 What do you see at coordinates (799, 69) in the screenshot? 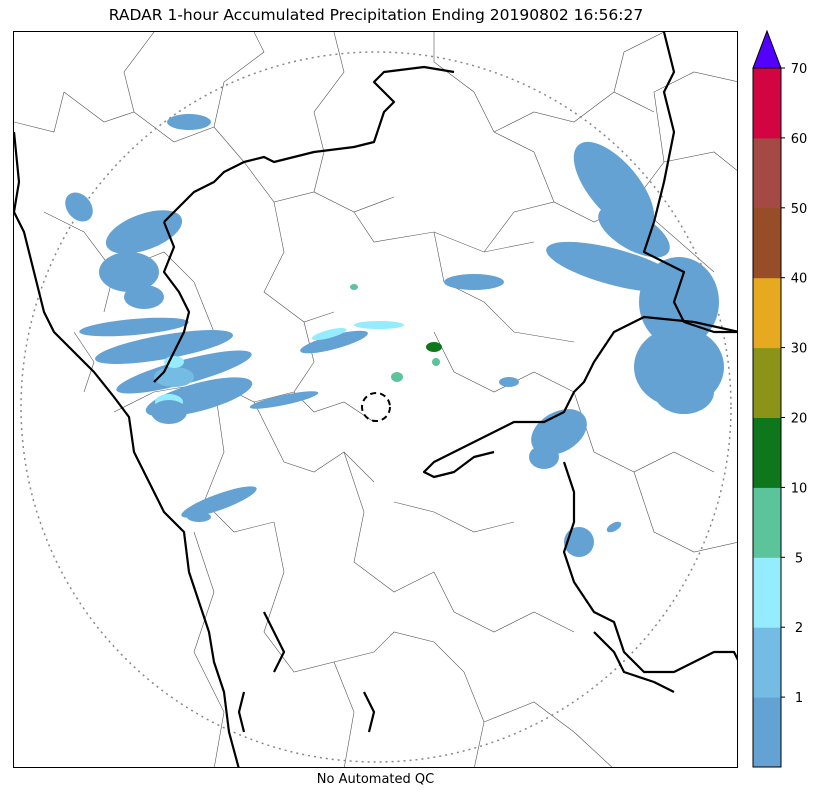
I see `colorbar-tick-label: 70` at bounding box center [799, 69].